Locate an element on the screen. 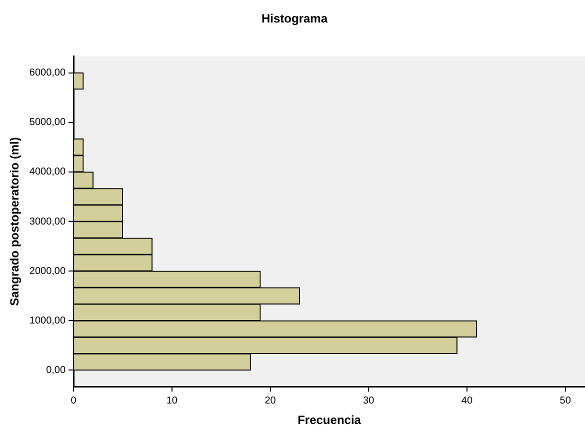  y-tick-label: 2000,00 is located at coordinates (47, 271).